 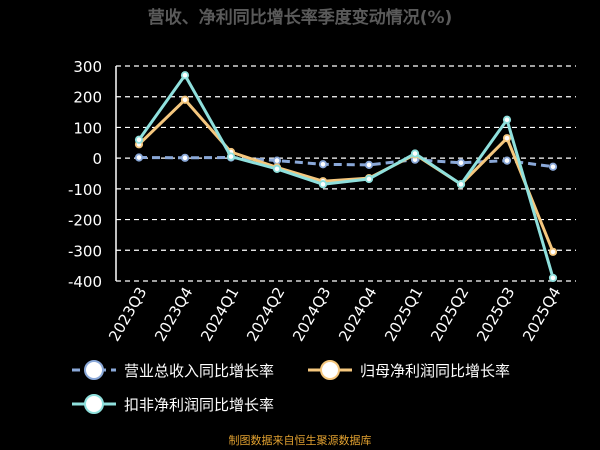 What do you see at coordinates (265, 314) in the screenshot?
I see `x-tick-label: 2024Q2` at bounding box center [265, 314].